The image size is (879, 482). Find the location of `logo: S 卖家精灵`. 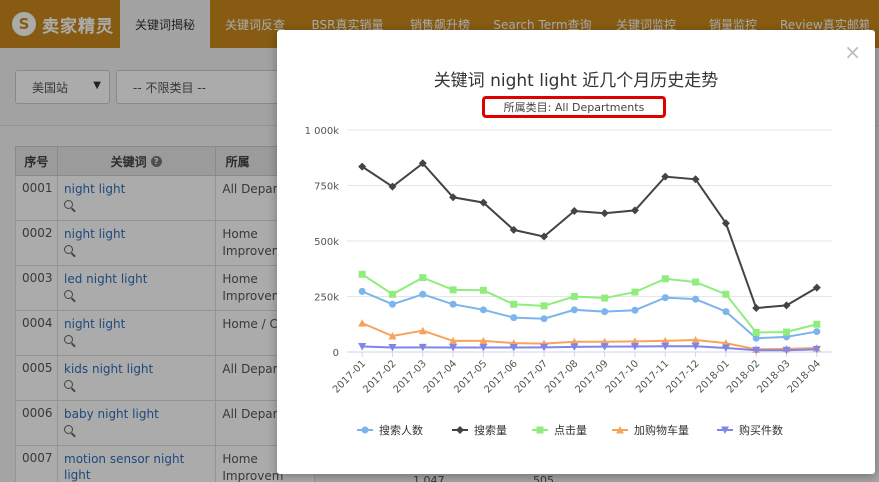

logo: S 卖家精灵 is located at coordinates (60, 24).